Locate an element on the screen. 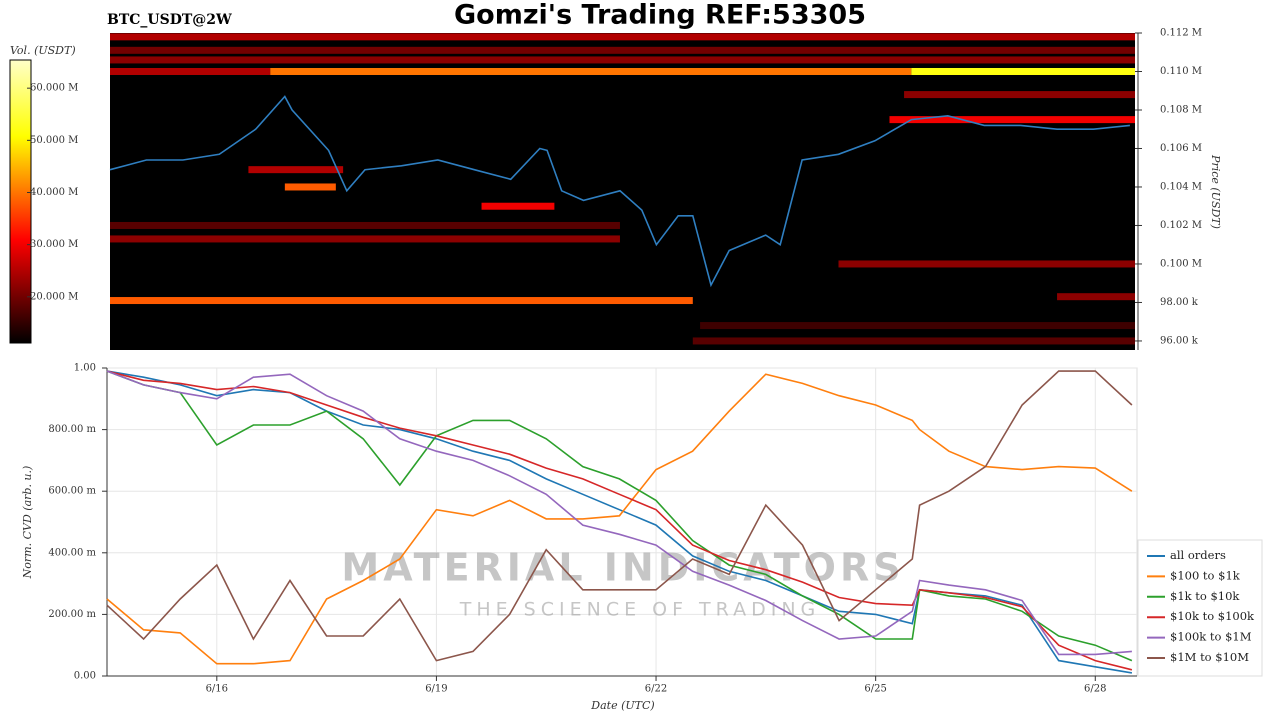 The height and width of the screenshot is (720, 1280). x-tick-label: 6/19 is located at coordinates (436, 689).